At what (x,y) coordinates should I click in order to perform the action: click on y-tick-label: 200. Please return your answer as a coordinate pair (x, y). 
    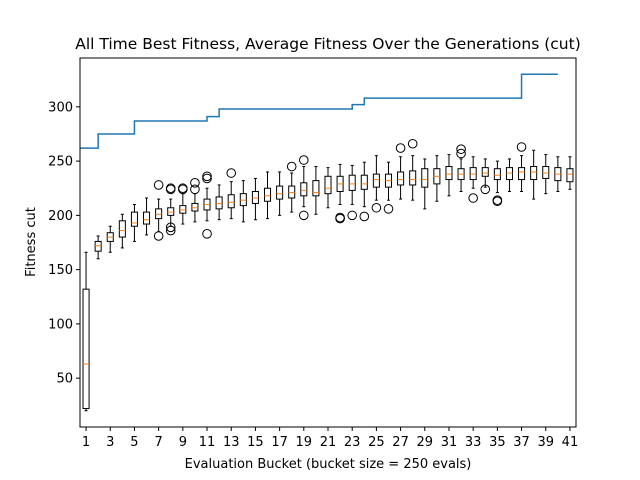
    Looking at the image, I should click on (60, 216).